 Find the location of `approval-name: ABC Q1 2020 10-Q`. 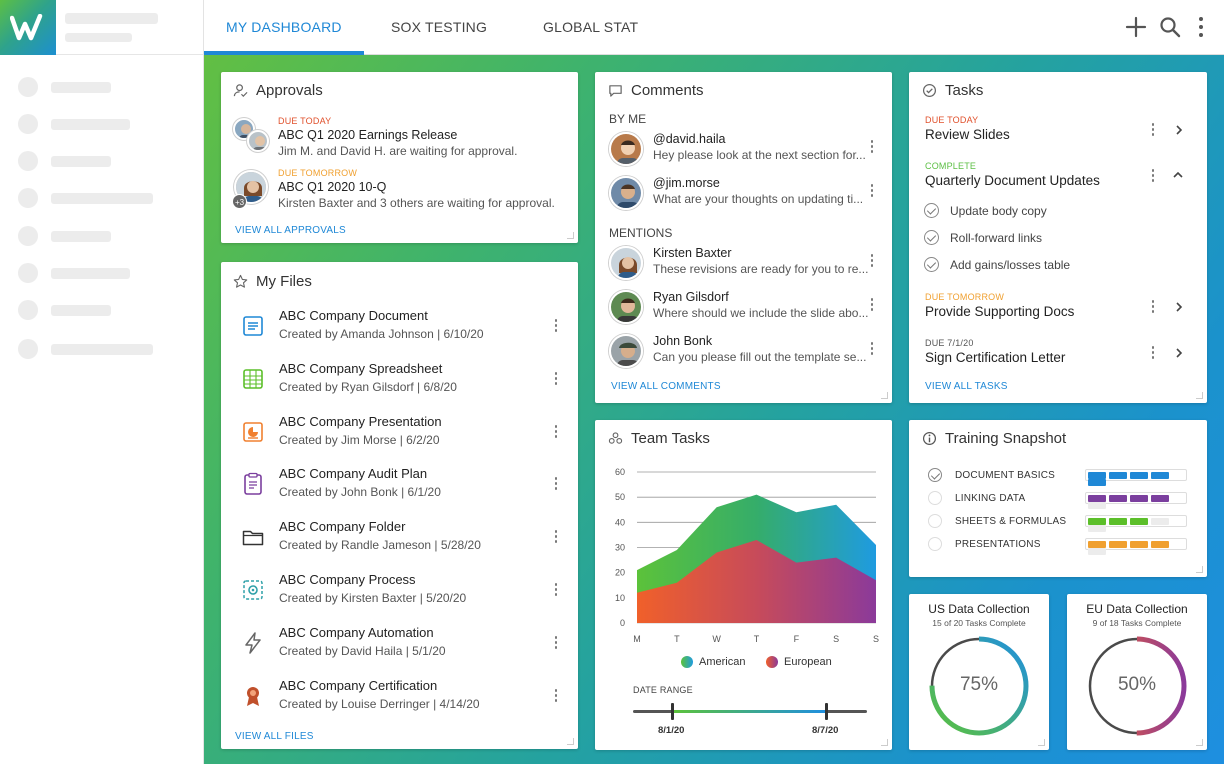

approval-name: ABC Q1 2020 10-Q is located at coordinates (332, 187).